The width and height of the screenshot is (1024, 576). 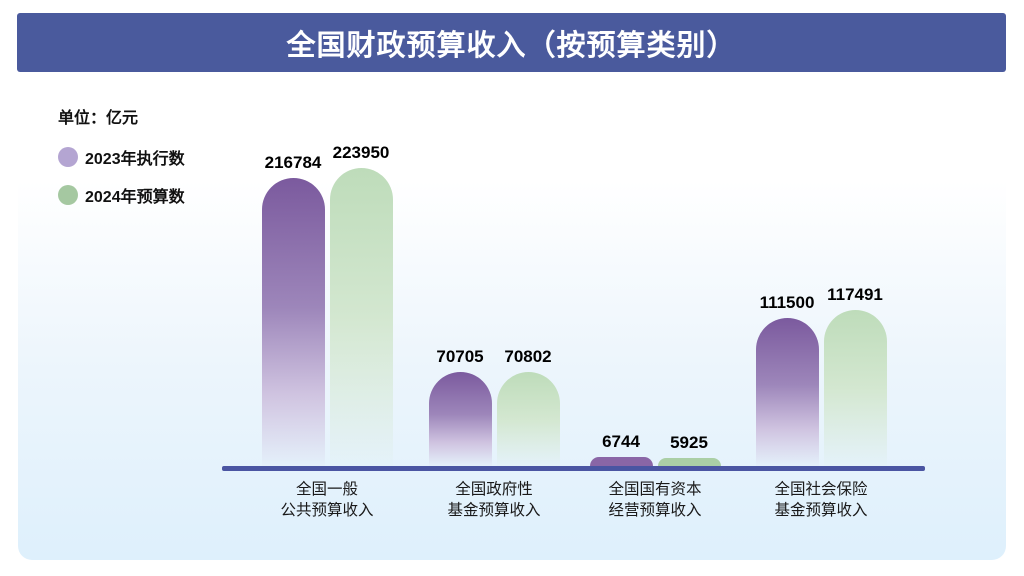 I want to click on bar-value-label: 70802, so click(x=528, y=356).